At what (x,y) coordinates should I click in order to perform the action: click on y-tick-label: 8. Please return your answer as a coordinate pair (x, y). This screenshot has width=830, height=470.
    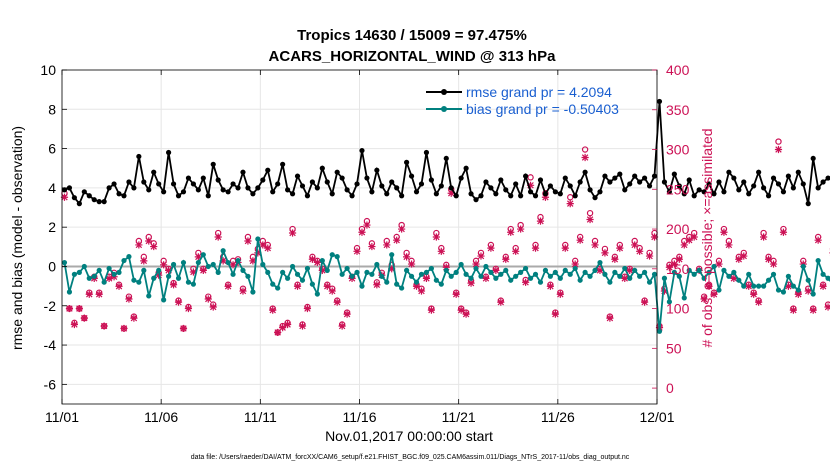
    Looking at the image, I should click on (52, 109).